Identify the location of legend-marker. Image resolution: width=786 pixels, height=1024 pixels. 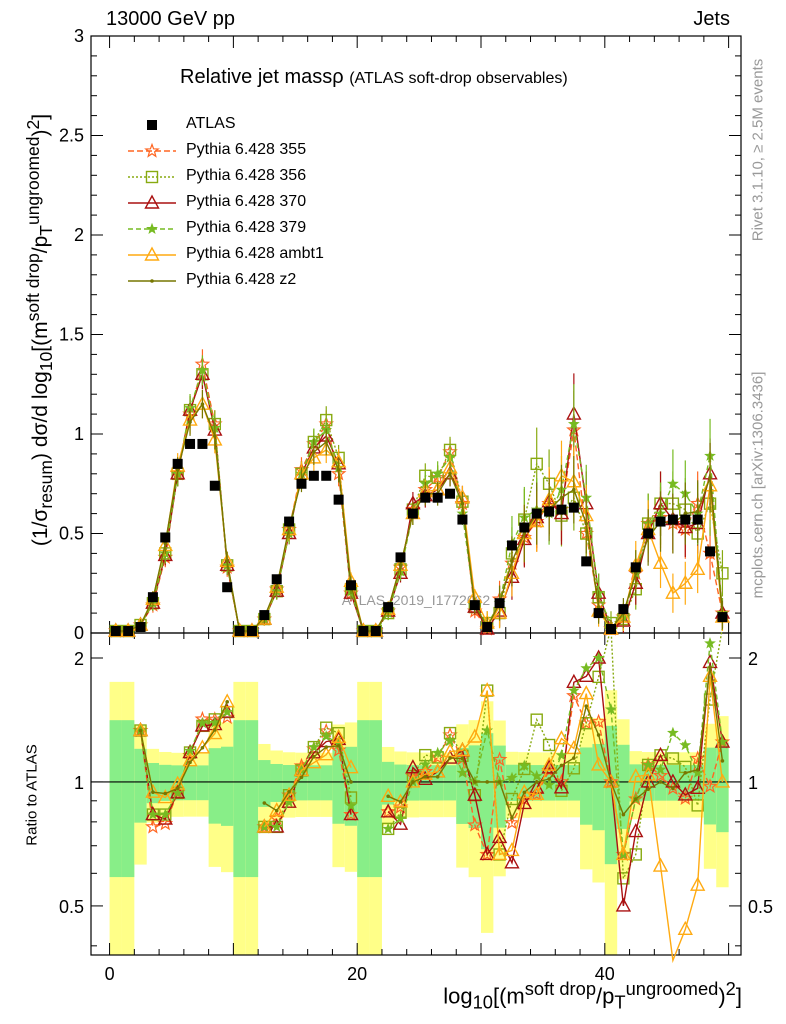
(152, 281).